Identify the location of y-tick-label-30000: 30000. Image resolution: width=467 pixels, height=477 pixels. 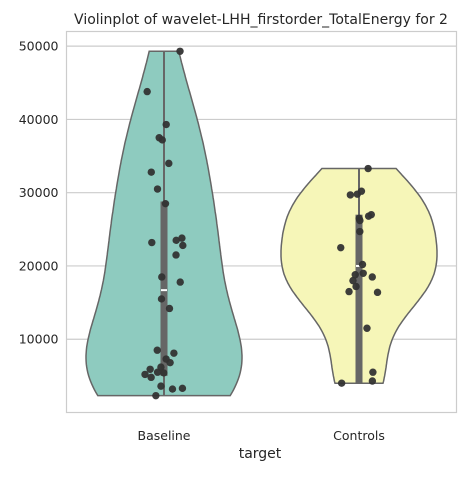
(39, 192).